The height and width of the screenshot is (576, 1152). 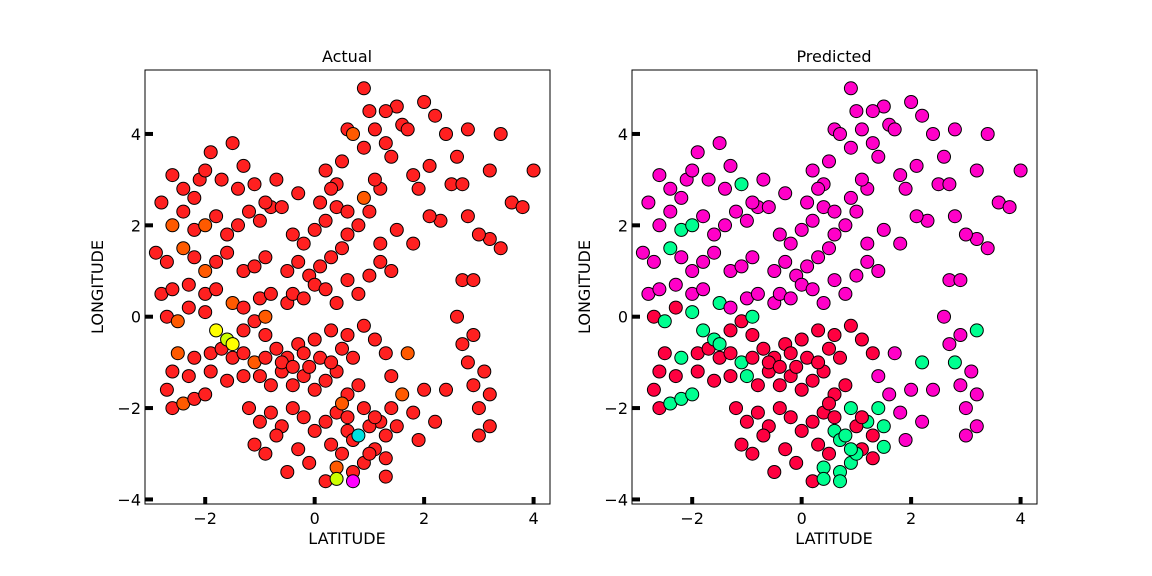 What do you see at coordinates (692, 518) in the screenshot?
I see `predicted-x-tick-label: −2` at bounding box center [692, 518].